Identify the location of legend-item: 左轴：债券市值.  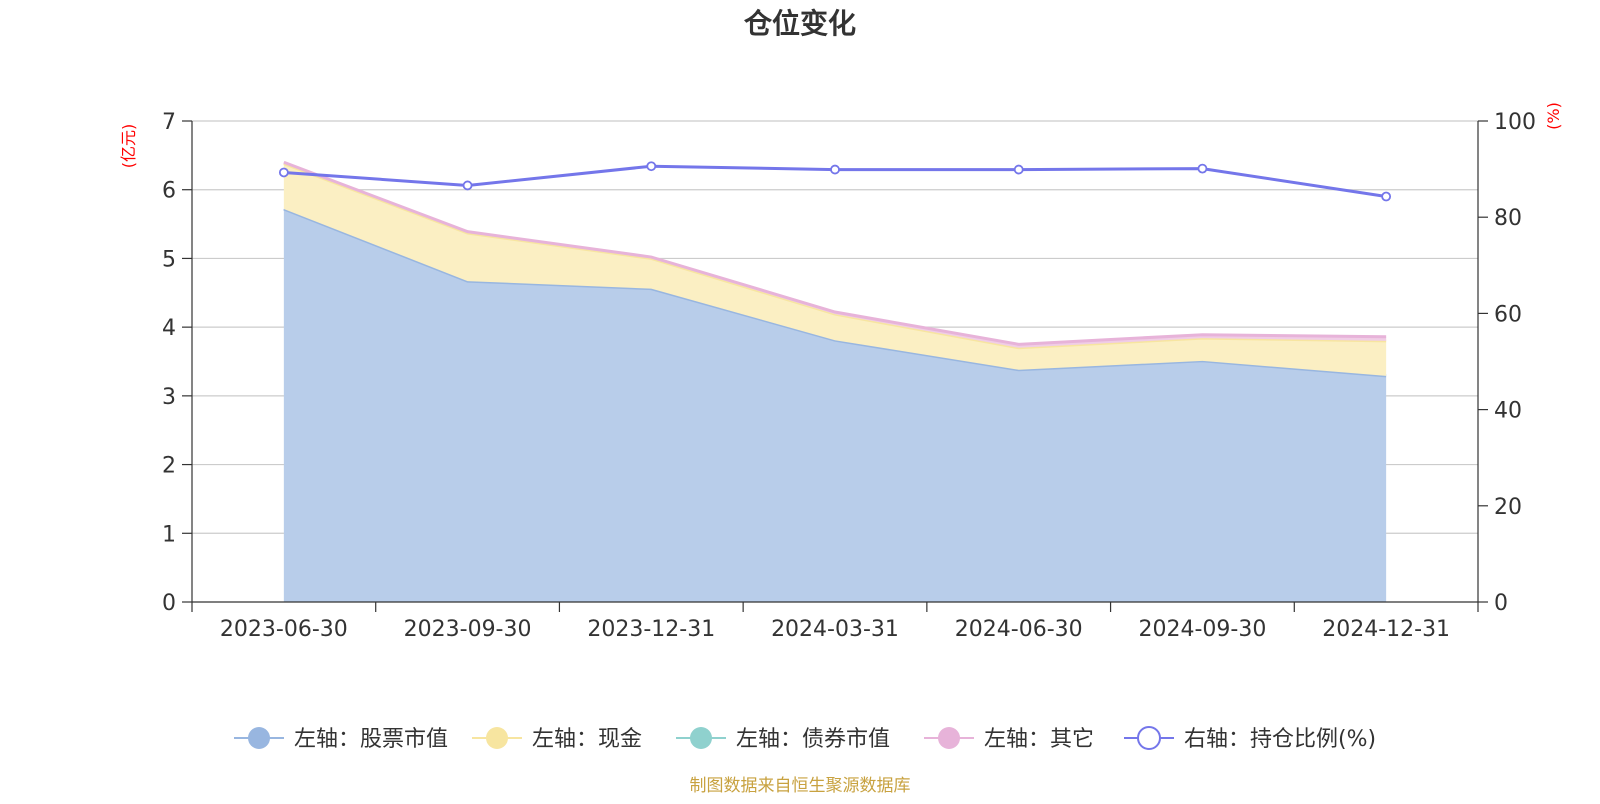
(783, 739).